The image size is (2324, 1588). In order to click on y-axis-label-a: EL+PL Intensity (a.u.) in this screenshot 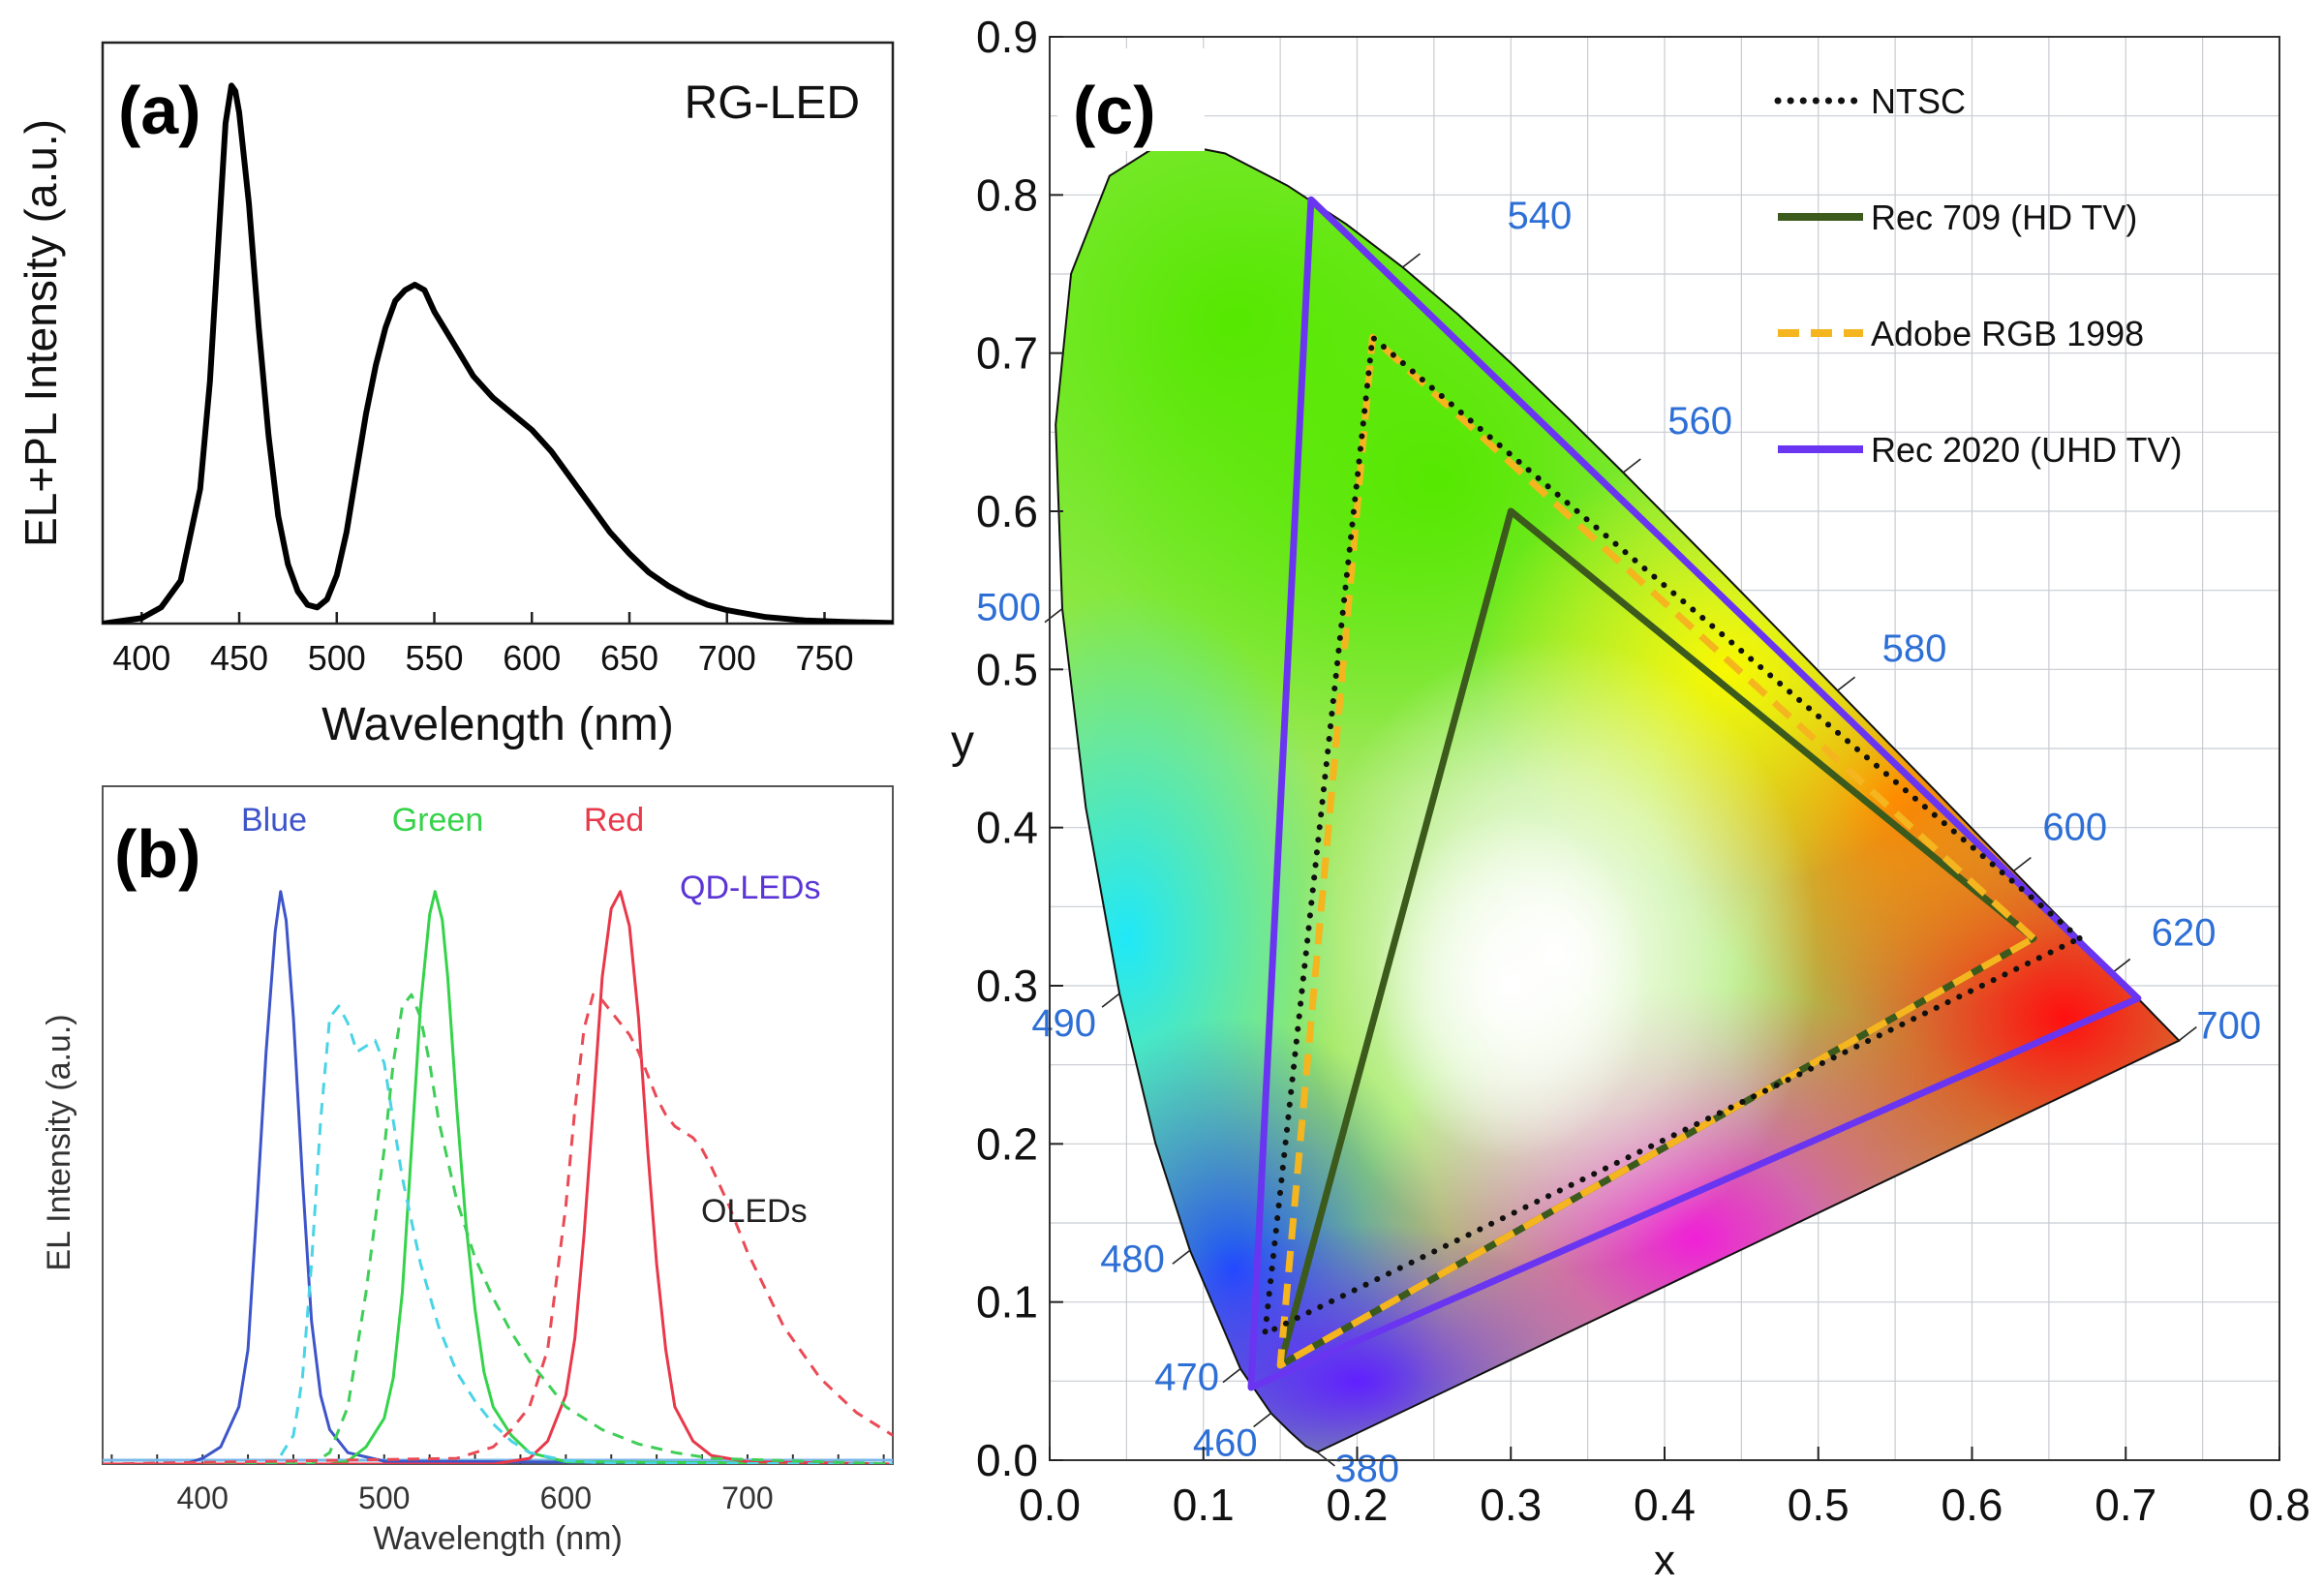, I will do `click(40, 333)`.